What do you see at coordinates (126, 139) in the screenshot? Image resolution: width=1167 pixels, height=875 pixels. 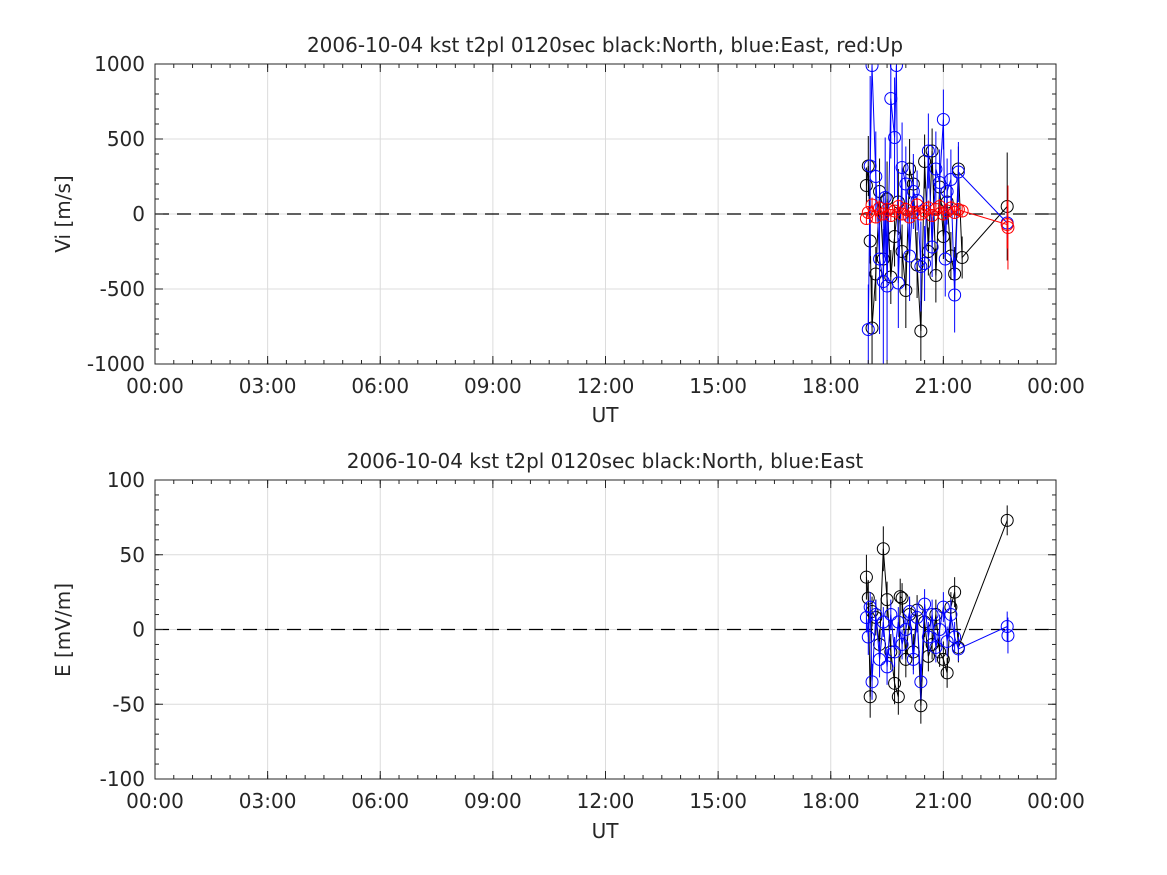 I see `velocity-y-tick-label: 500` at bounding box center [126, 139].